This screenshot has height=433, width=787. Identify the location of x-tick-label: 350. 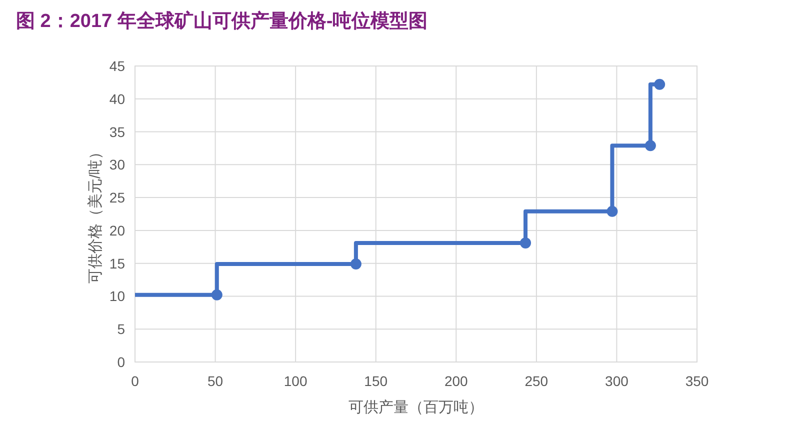
(697, 381).